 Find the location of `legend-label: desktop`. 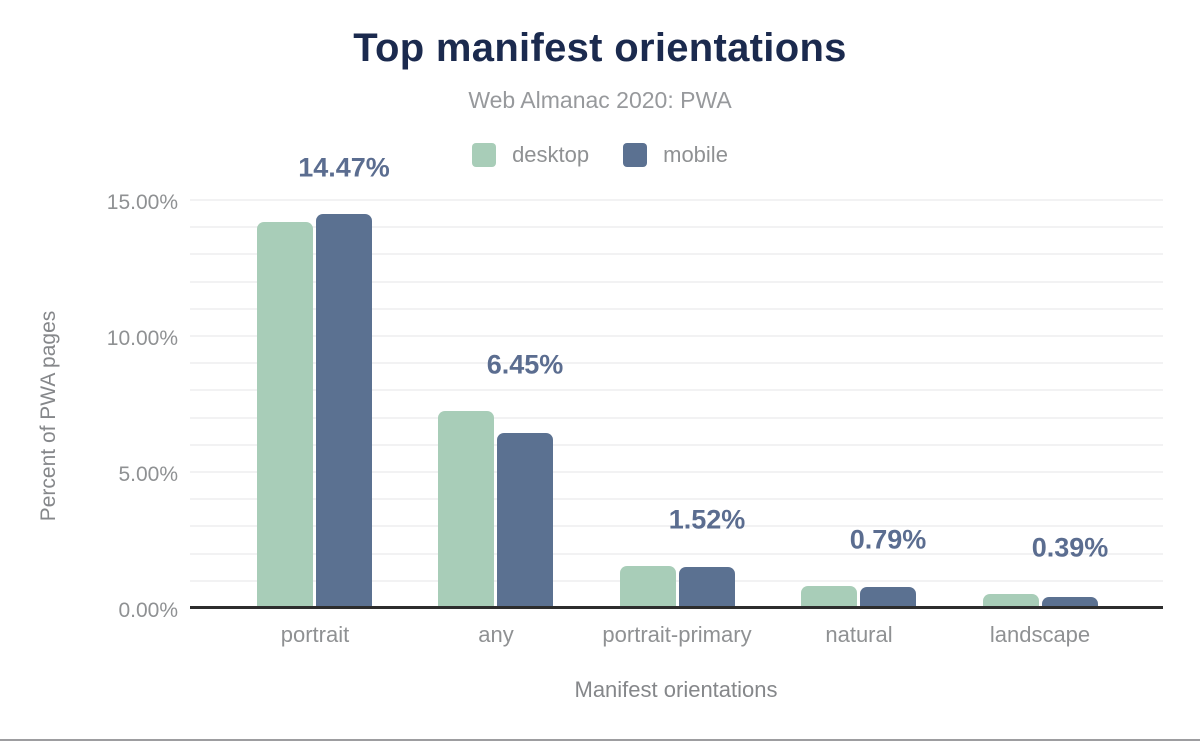

legend-label: desktop is located at coordinates (551, 154).